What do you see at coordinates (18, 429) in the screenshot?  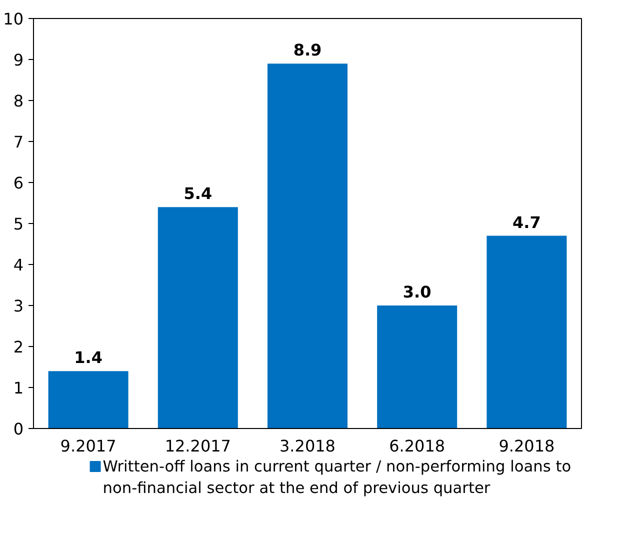 I see `y-tick-label: 0` at bounding box center [18, 429].